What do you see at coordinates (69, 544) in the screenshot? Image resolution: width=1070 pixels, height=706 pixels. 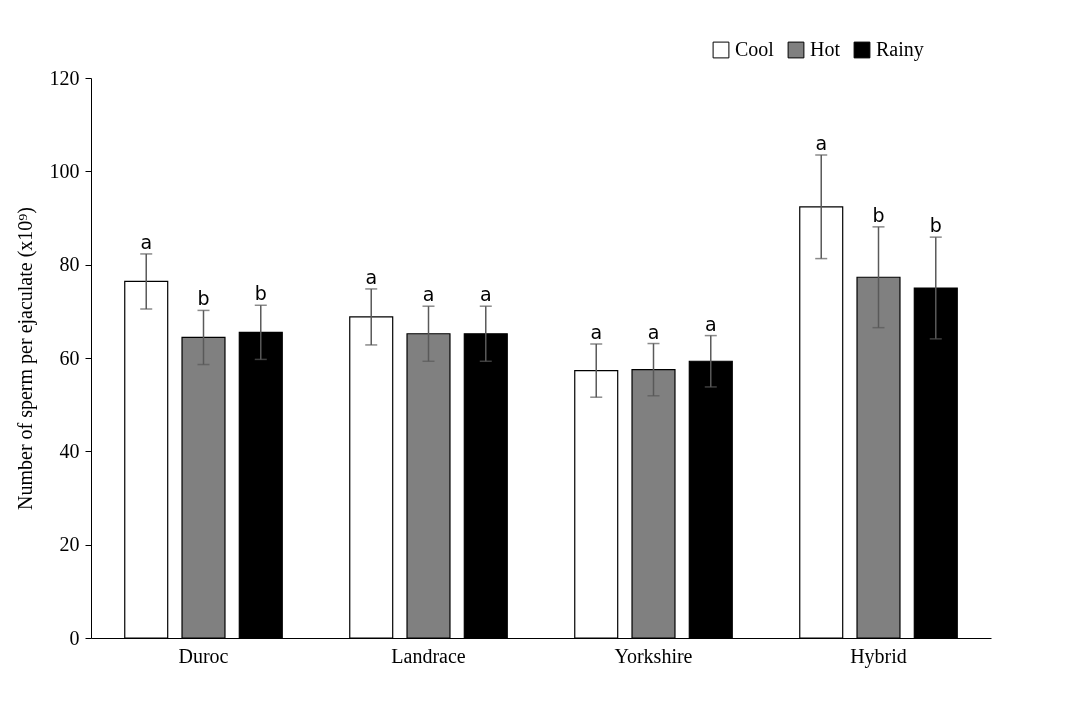 I see `y-tick-label: 20` at bounding box center [69, 544].